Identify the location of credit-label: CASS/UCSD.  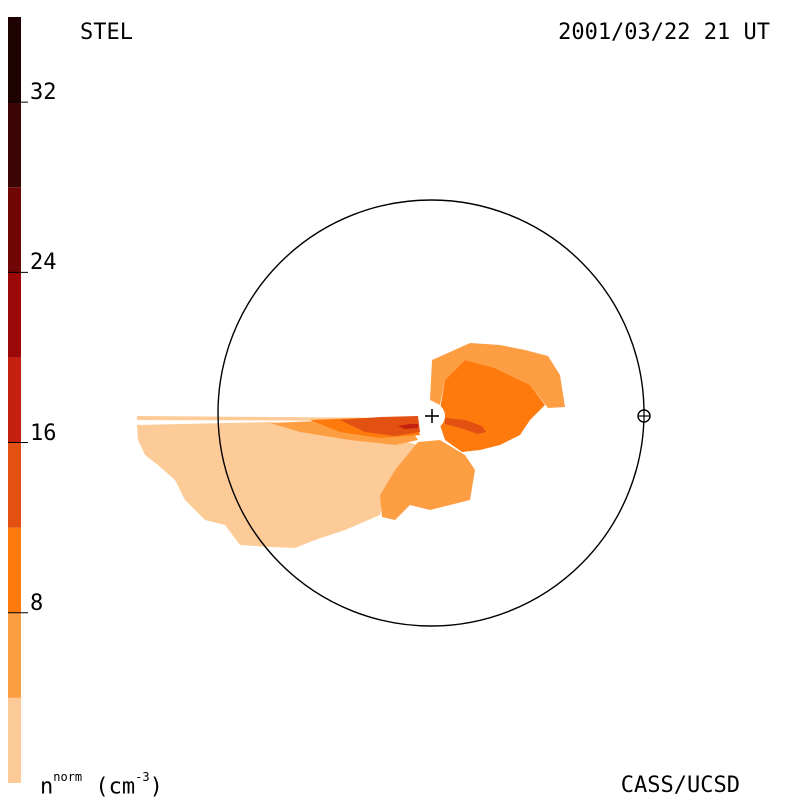
(680, 785).